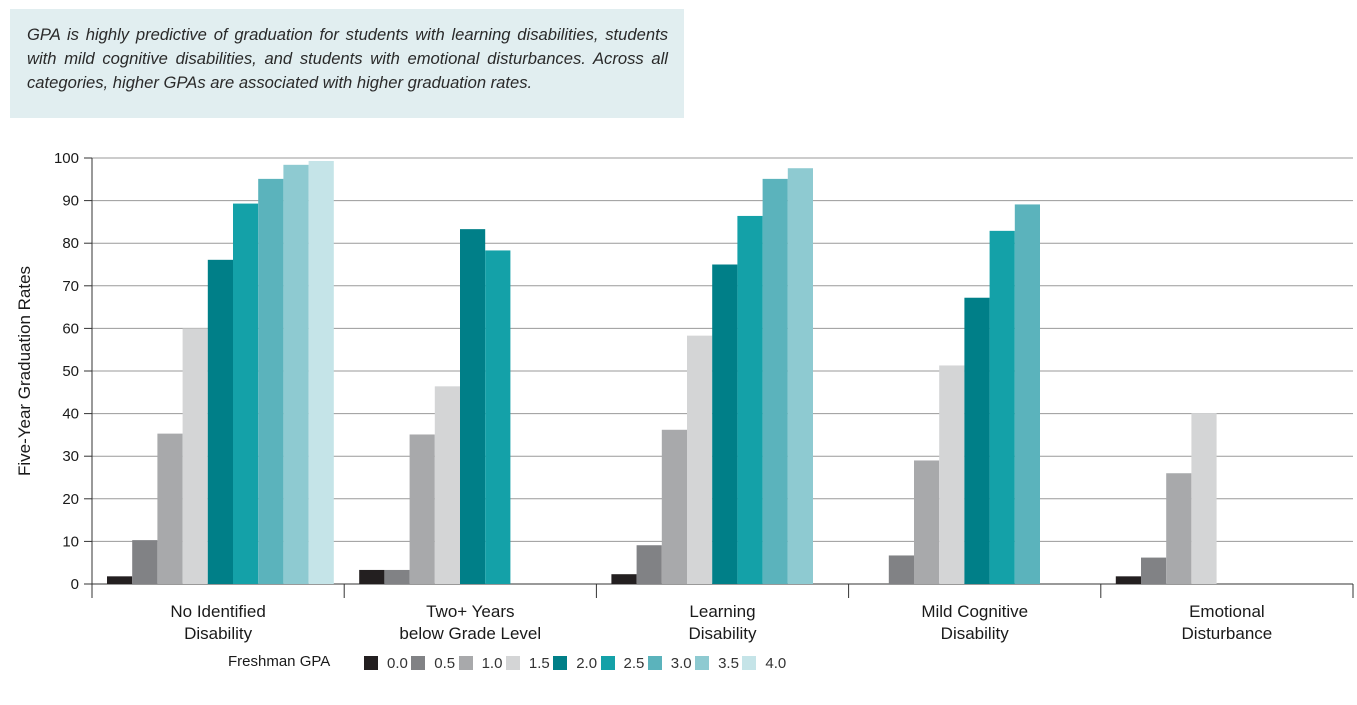 Image resolution: width=1357 pixels, height=705 pixels. What do you see at coordinates (70, 243) in the screenshot?
I see `y-tick-label: 80` at bounding box center [70, 243].